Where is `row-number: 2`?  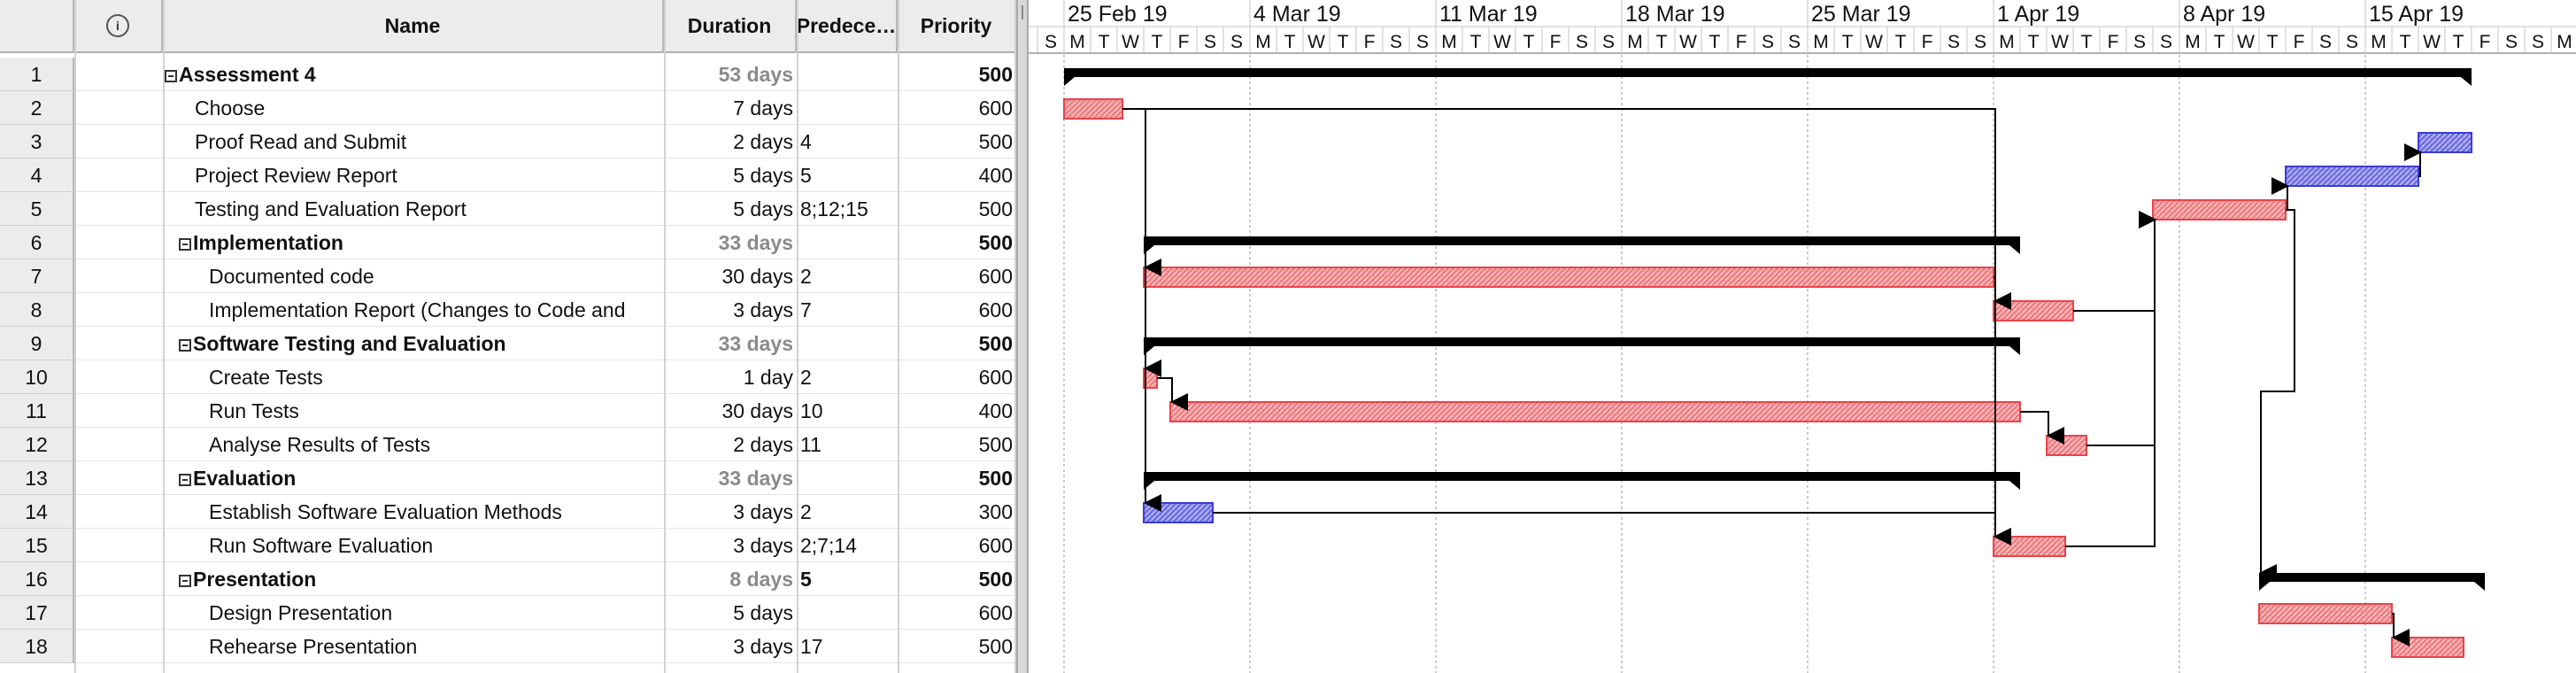
row-number: 2 is located at coordinates (37, 108).